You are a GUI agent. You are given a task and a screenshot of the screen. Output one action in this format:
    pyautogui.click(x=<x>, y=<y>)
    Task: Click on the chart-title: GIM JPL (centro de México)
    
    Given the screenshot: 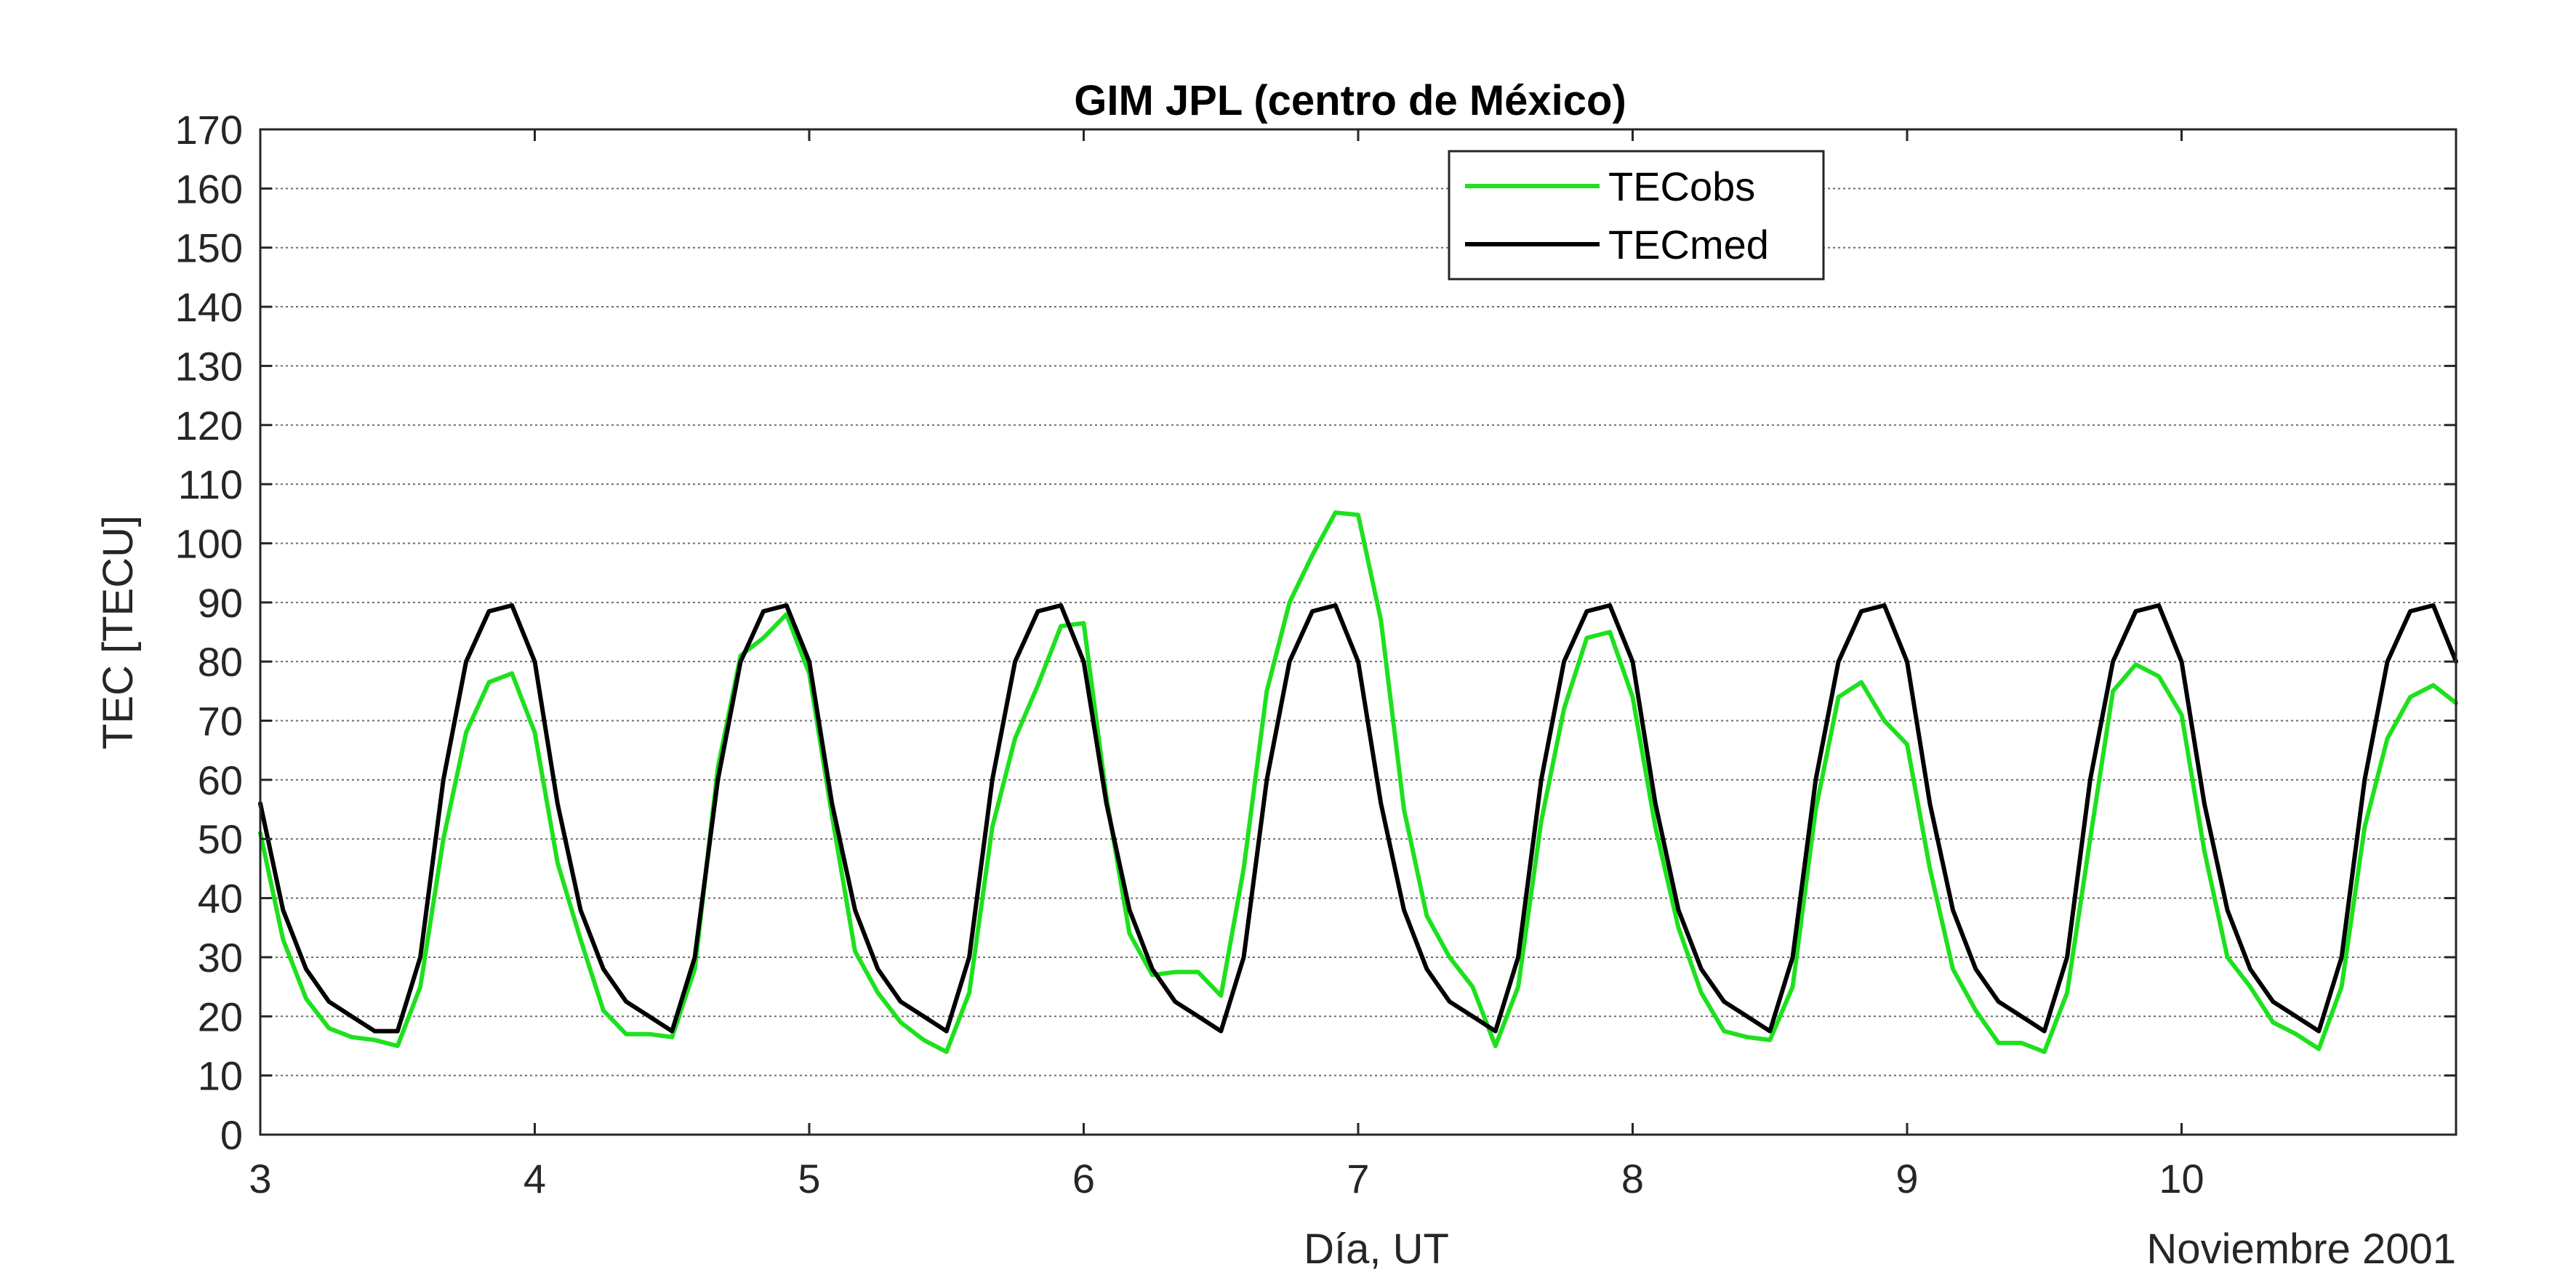 What is the action you would take?
    pyautogui.click(x=1350, y=100)
    